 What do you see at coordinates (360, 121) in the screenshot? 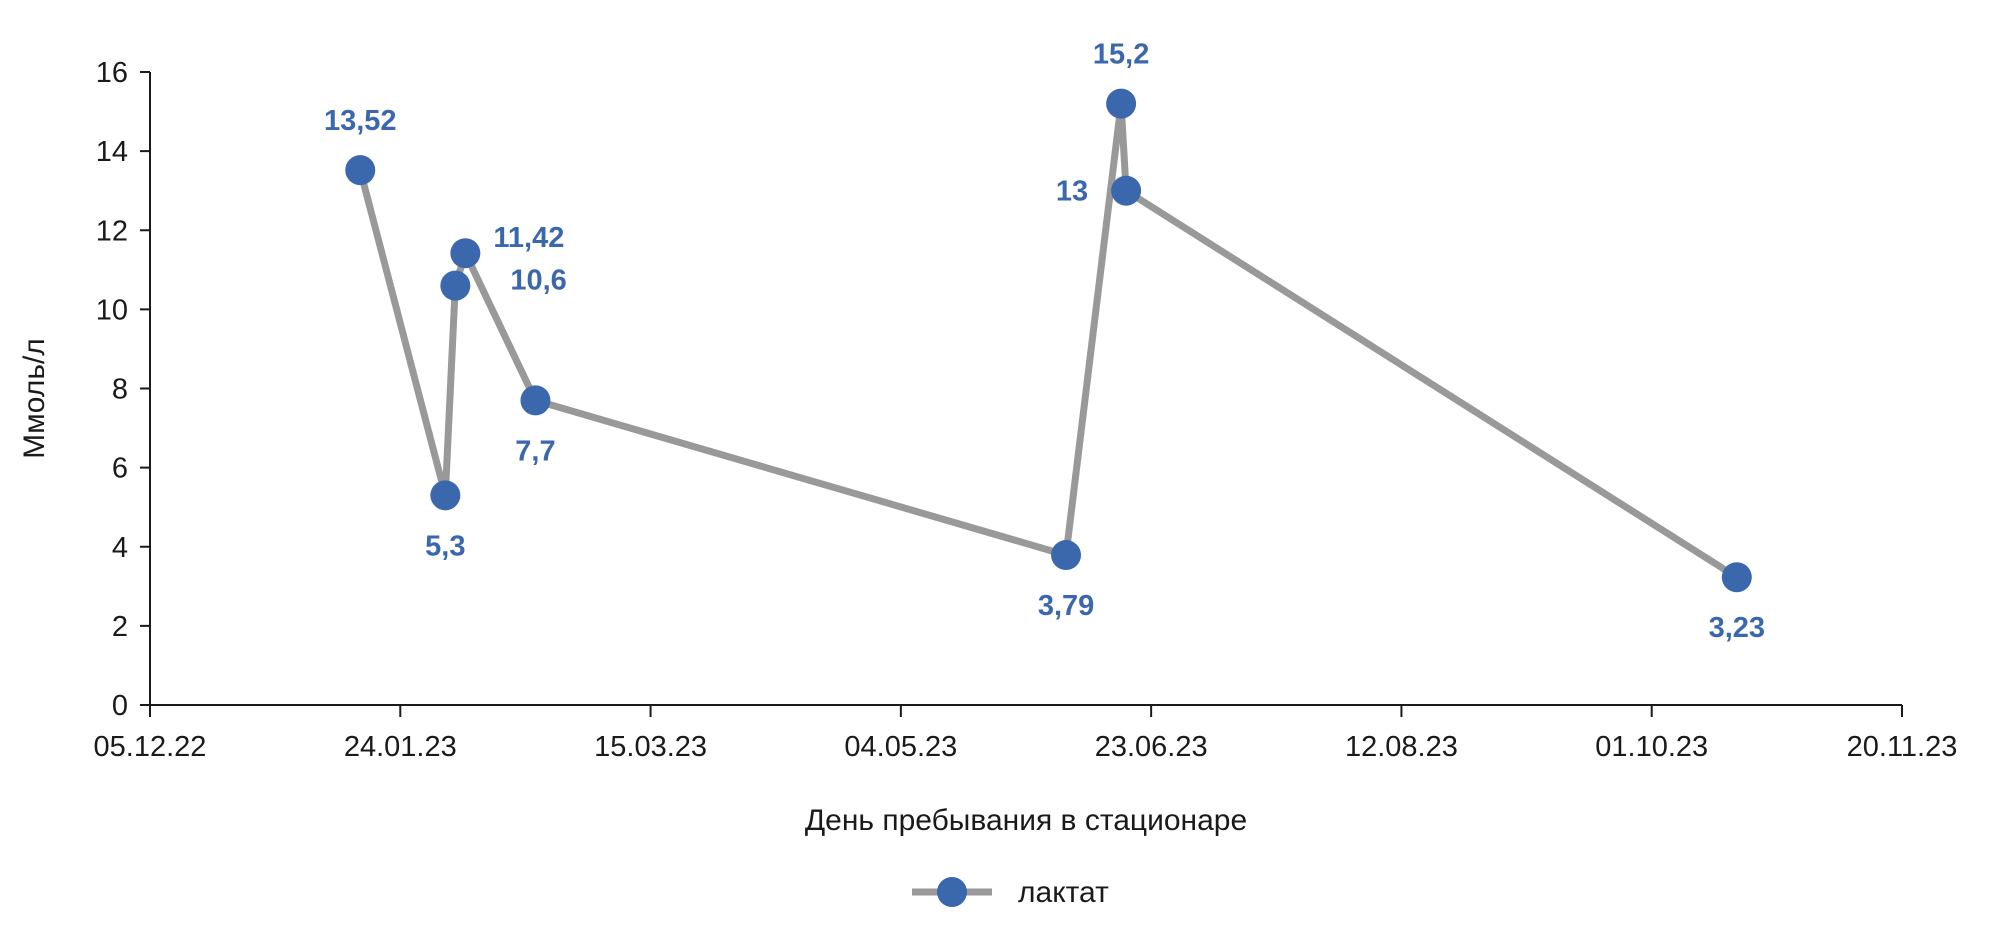
I see `data-label: 13,52` at bounding box center [360, 121].